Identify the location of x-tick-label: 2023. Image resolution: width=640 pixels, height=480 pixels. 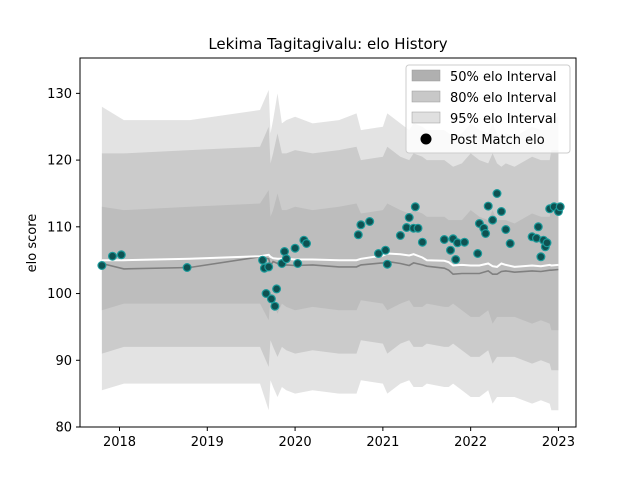
(558, 442).